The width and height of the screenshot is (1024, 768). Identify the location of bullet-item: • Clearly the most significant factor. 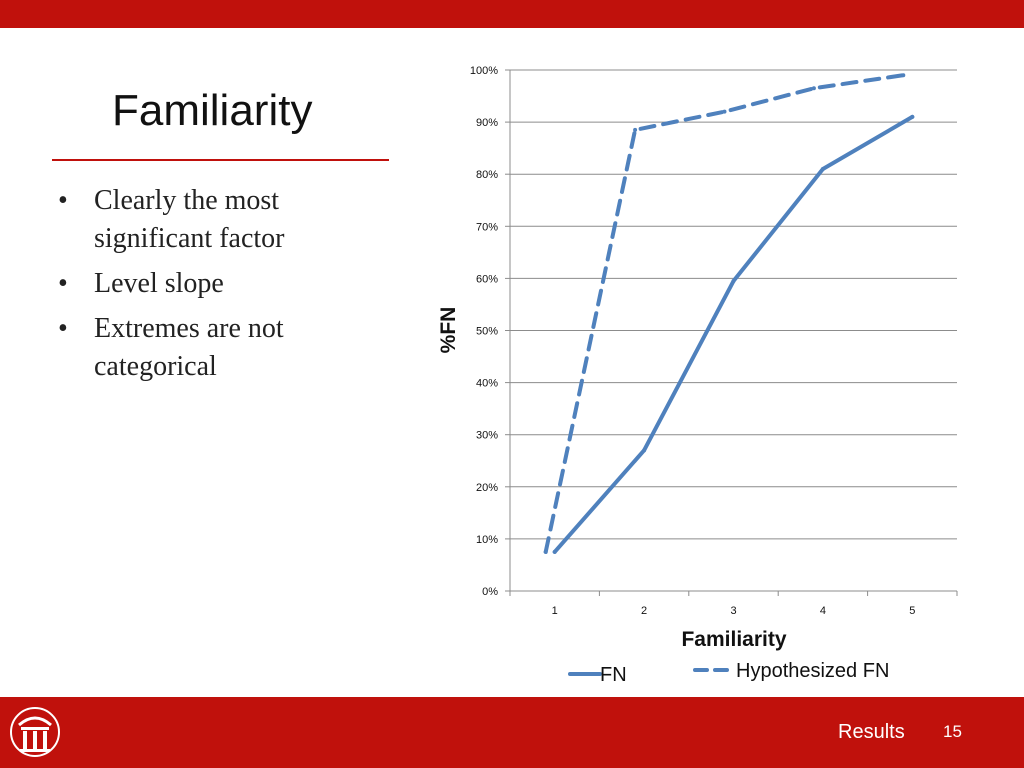
(208, 220).